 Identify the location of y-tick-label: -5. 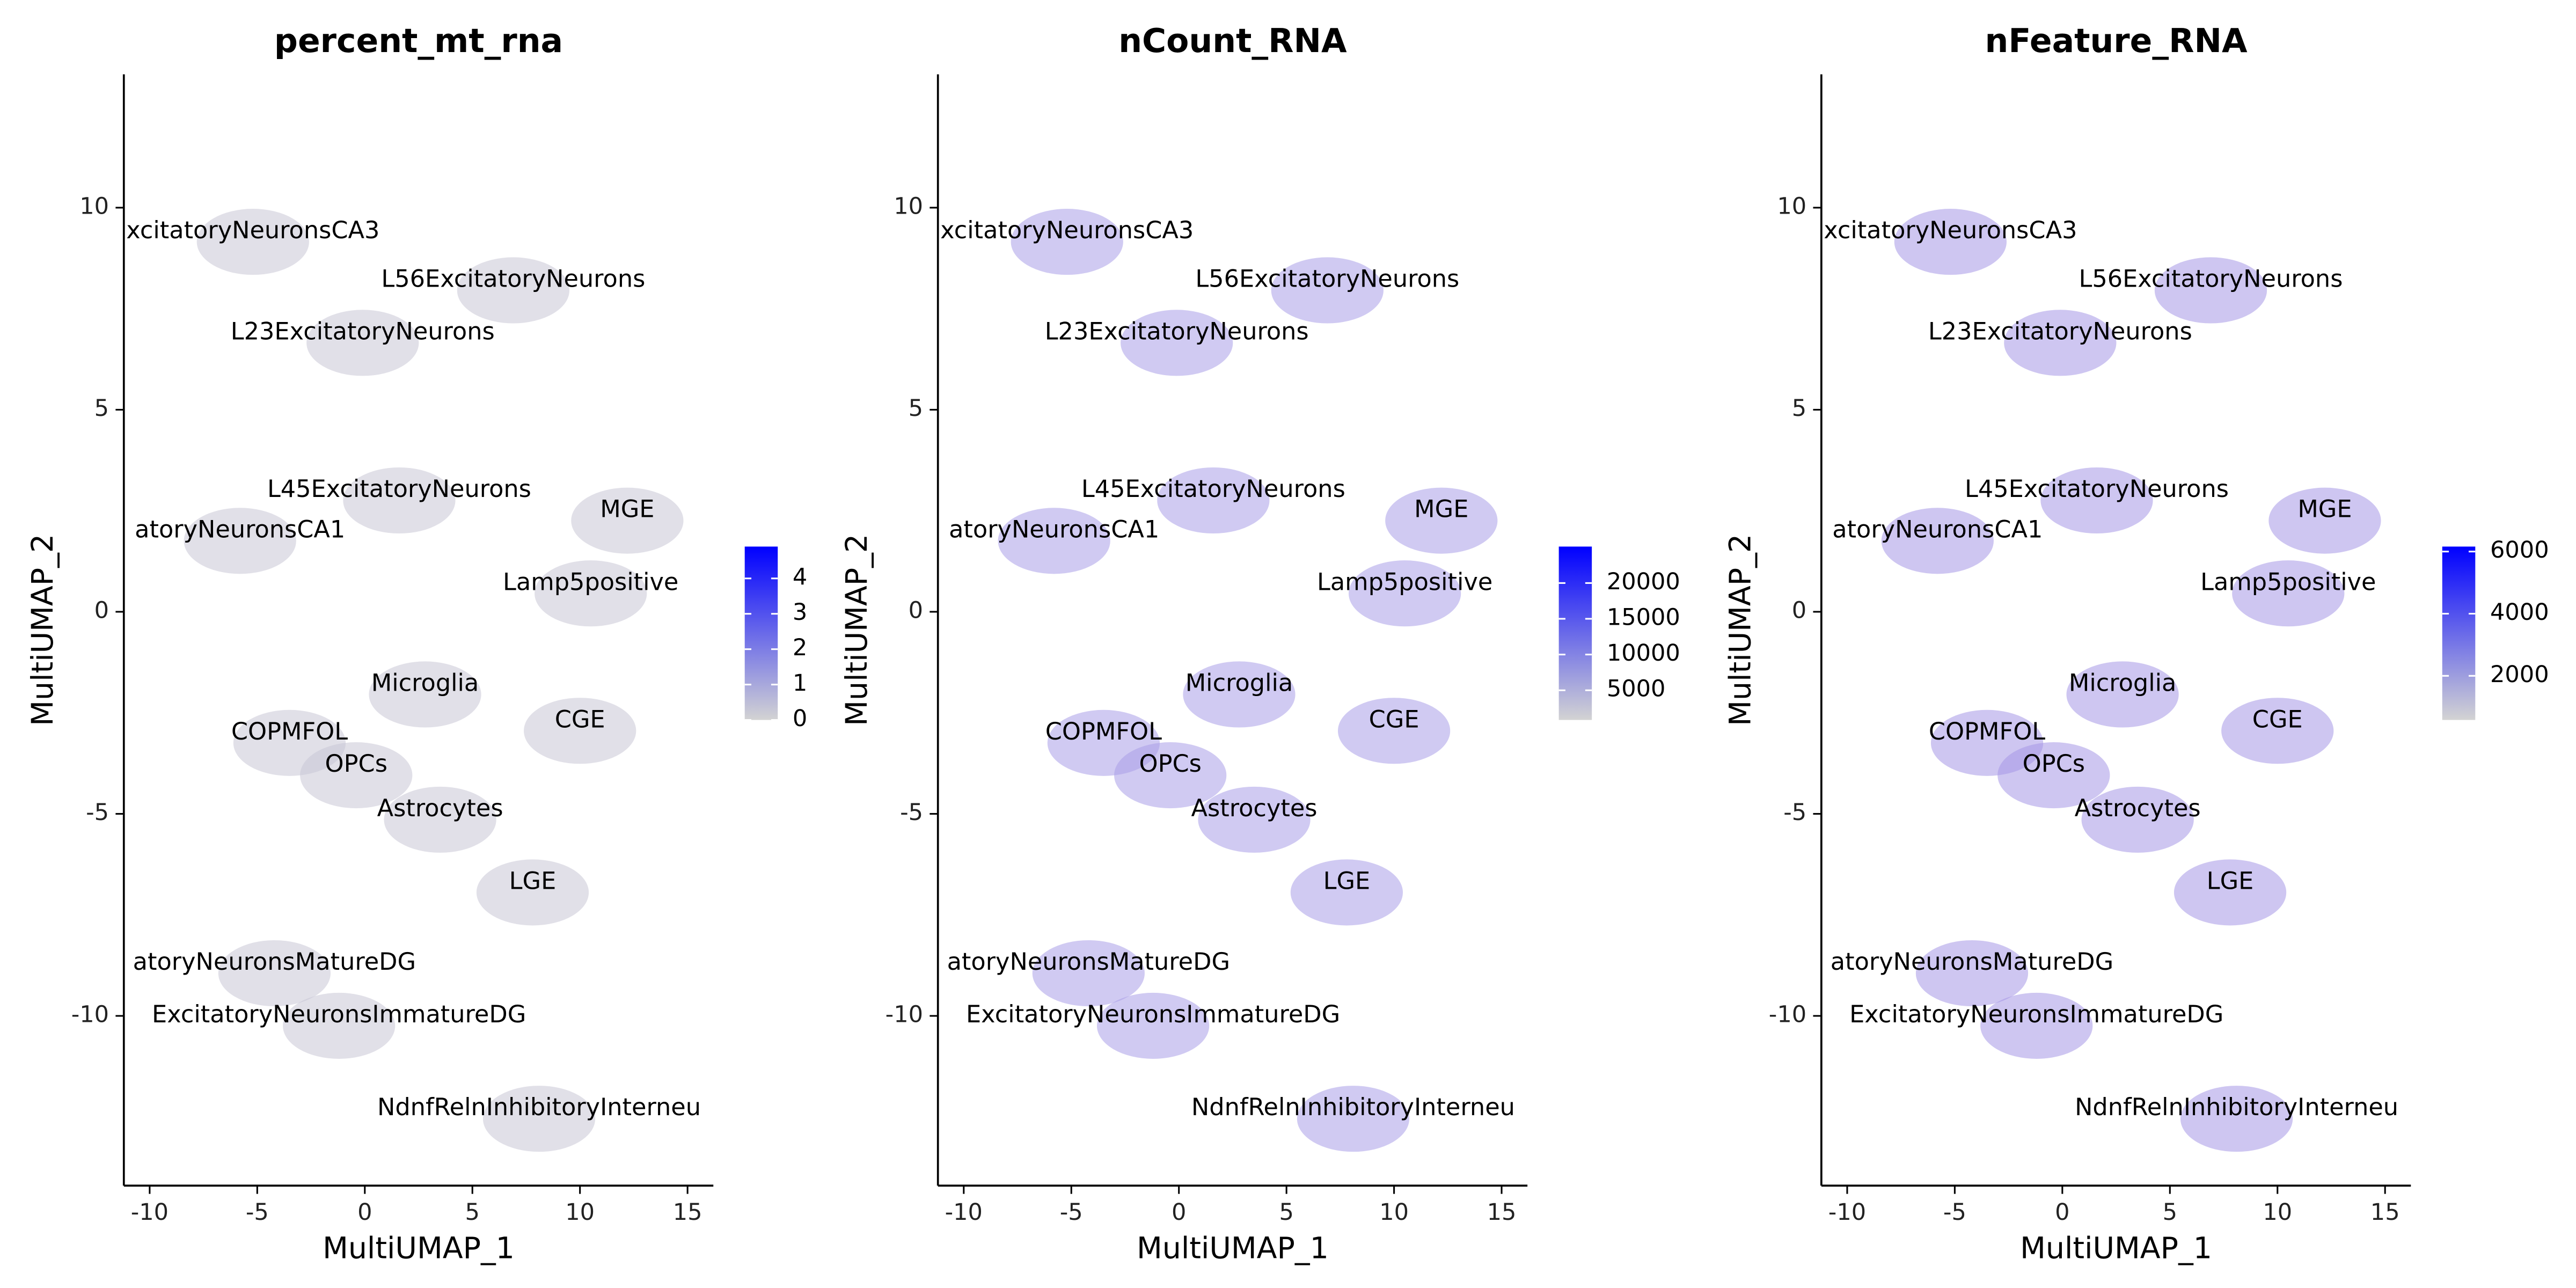
(1794, 812).